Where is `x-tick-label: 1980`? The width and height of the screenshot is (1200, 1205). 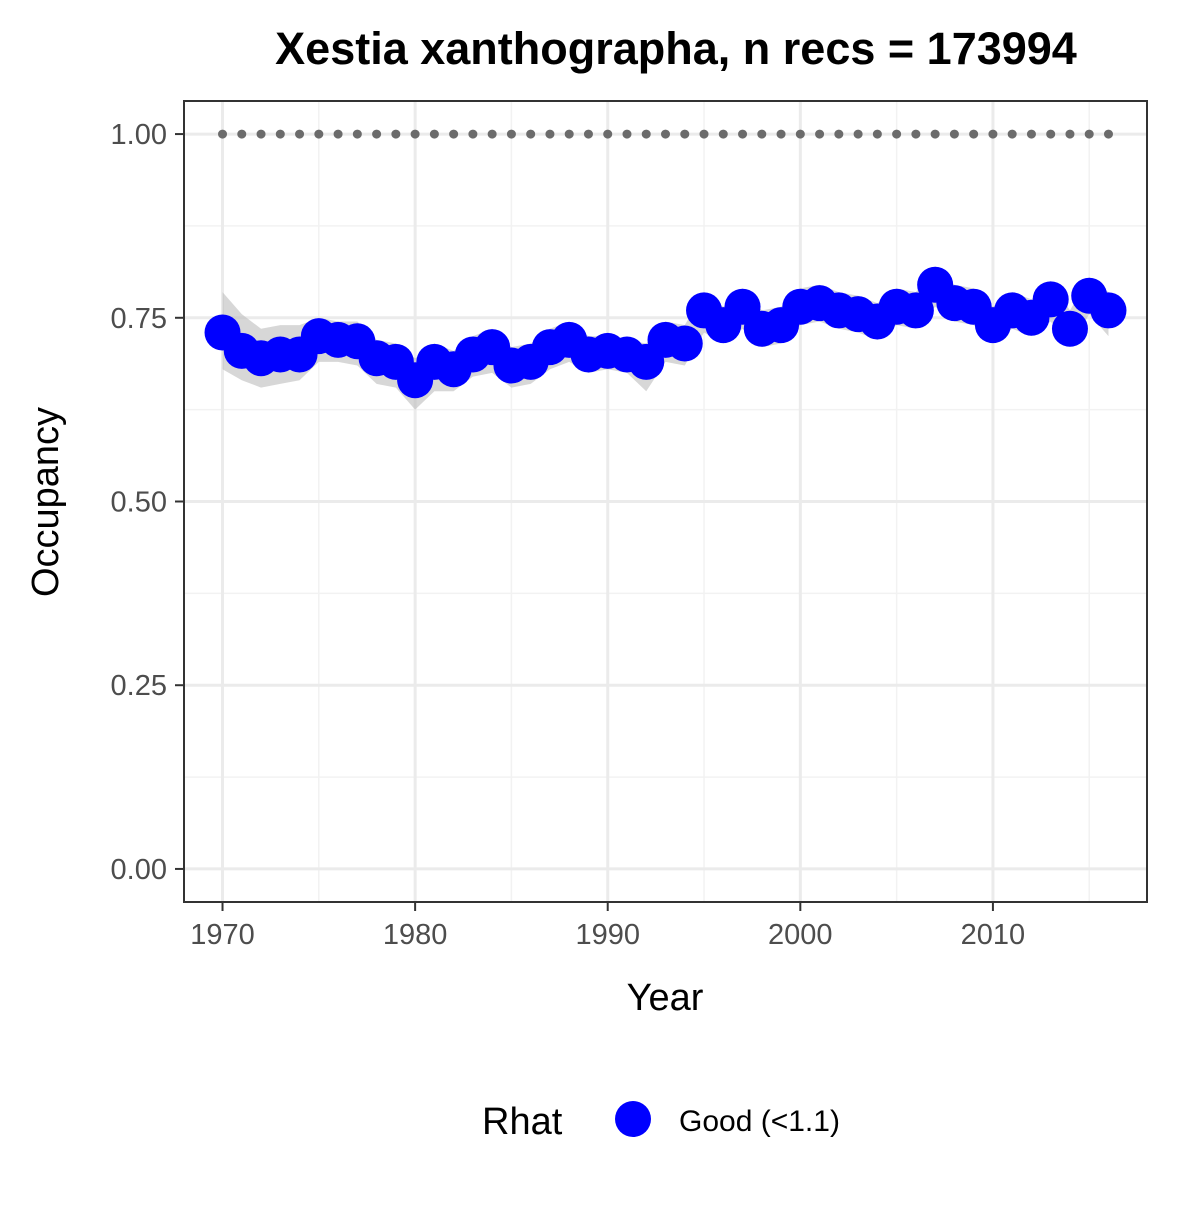 x-tick-label: 1980 is located at coordinates (415, 935).